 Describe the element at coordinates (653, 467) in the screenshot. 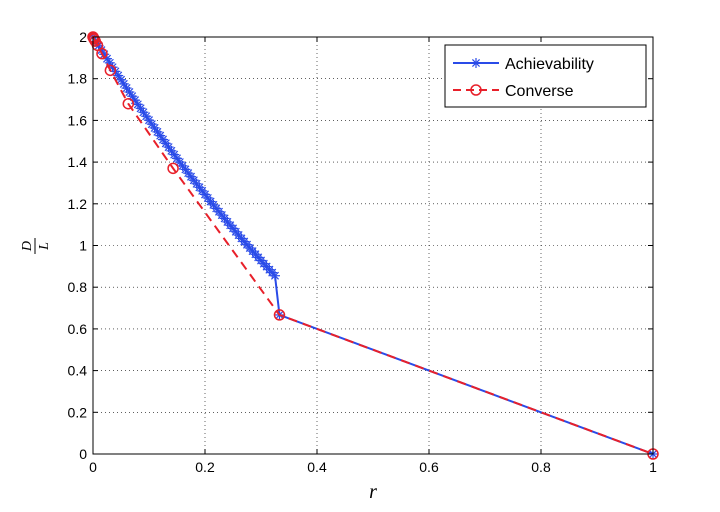

I see `x-tick-label: 1` at that location.